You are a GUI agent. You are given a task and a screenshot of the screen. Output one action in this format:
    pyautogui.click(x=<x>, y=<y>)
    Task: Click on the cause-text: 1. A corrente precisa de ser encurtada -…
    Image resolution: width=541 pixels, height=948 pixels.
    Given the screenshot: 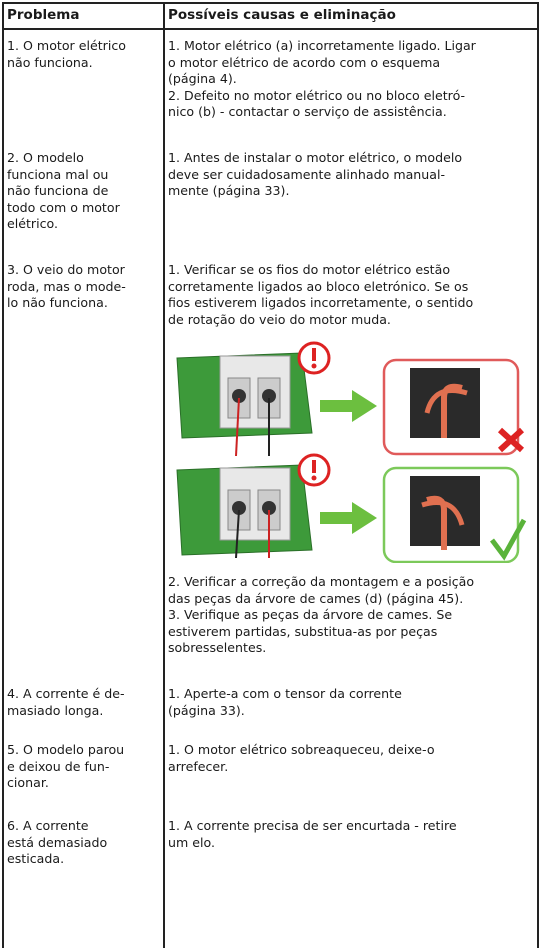 What is the action you would take?
    pyautogui.click(x=312, y=825)
    